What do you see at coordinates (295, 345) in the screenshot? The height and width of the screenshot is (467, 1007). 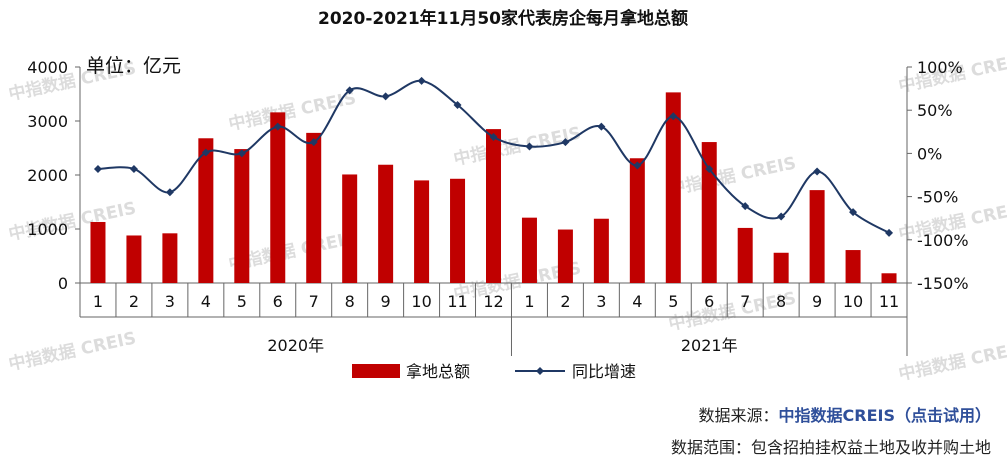 I see `year-label: 2020年` at bounding box center [295, 345].